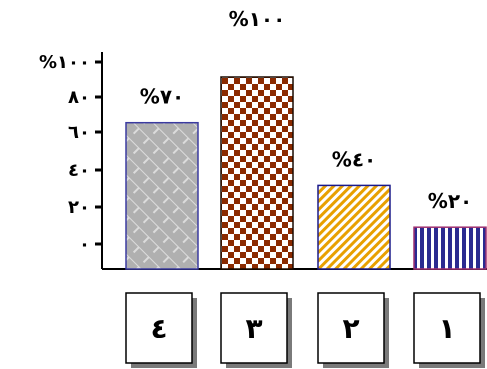 The width and height of the screenshot is (487, 369). Describe the element at coordinates (84, 244) in the screenshot. I see `y-tick-label: ٠` at that location.